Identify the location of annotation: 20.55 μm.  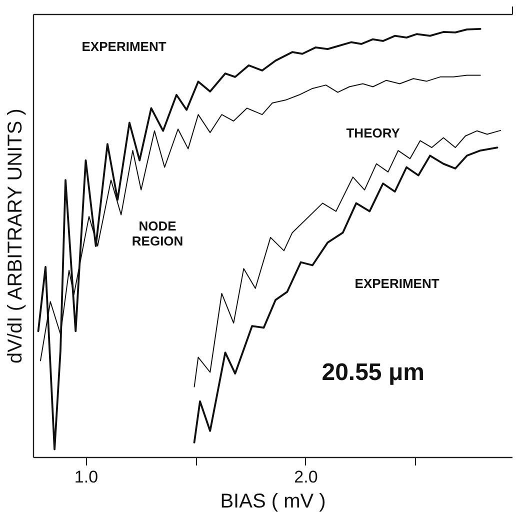
(373, 372).